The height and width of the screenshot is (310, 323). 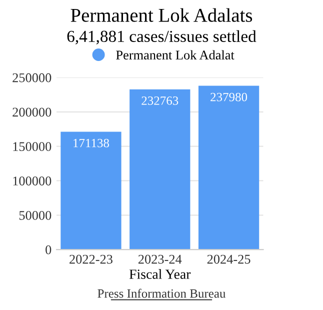 What do you see at coordinates (32, 181) in the screenshot?
I see `y-tick-label: 100000` at bounding box center [32, 181].